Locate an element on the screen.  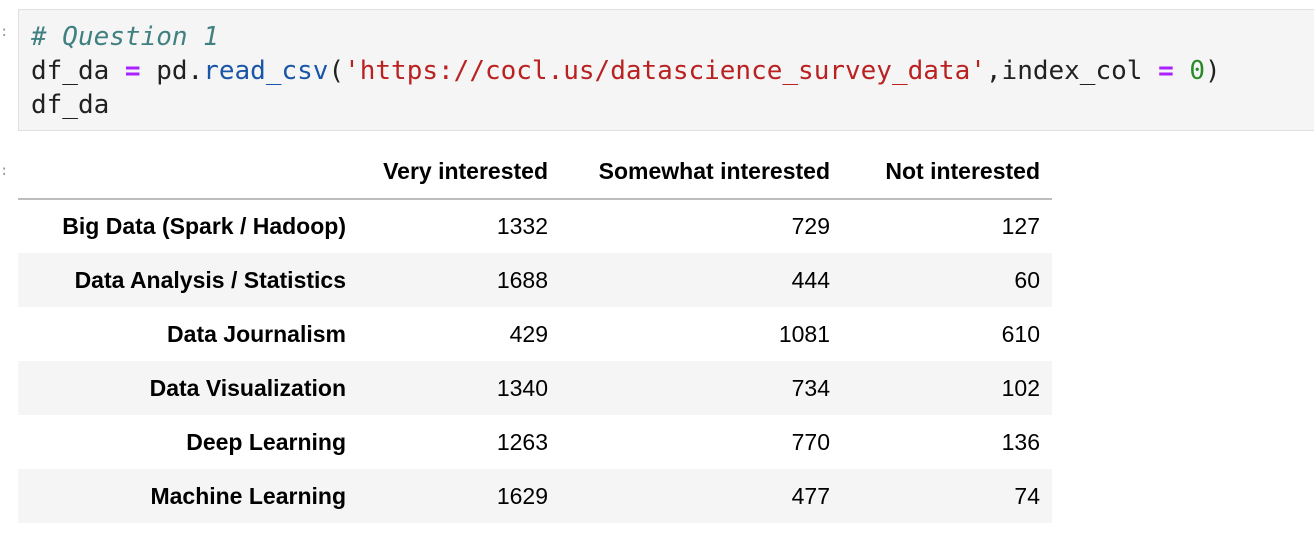
table-row: Data Analysis / Statistics 1688 444 60 is located at coordinates (535, 280).